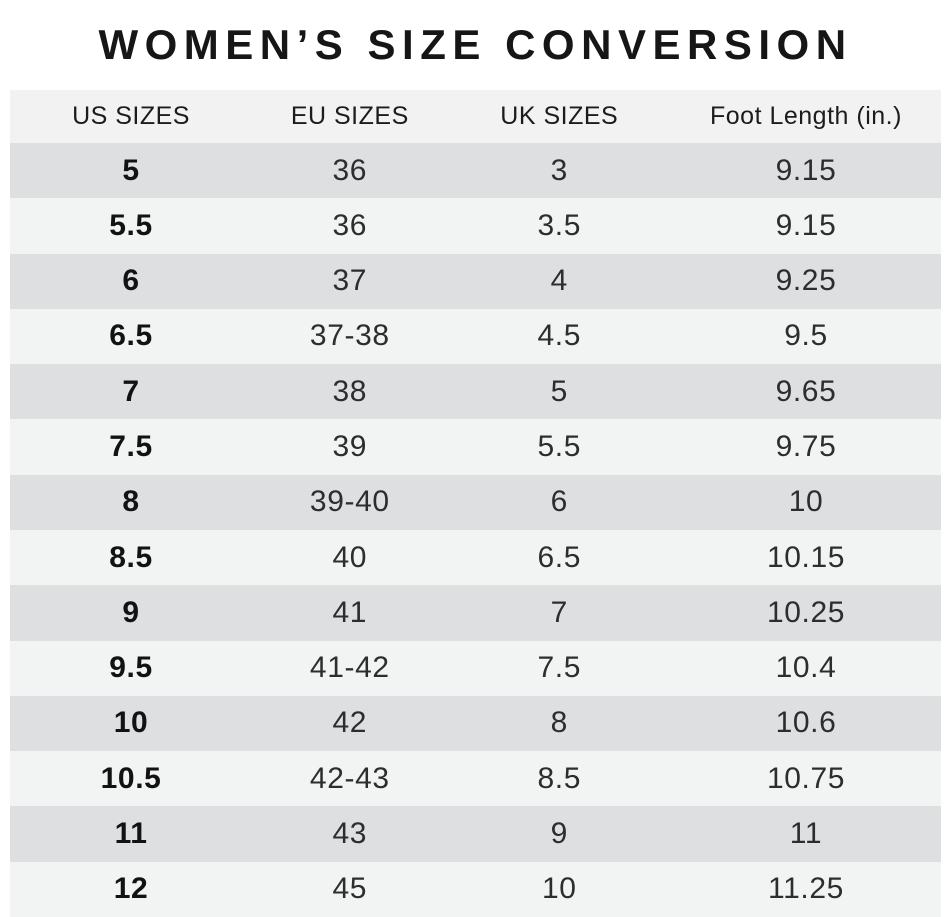 The width and height of the screenshot is (951, 917). What do you see at coordinates (559, 170) in the screenshot?
I see `table-cell: 3` at bounding box center [559, 170].